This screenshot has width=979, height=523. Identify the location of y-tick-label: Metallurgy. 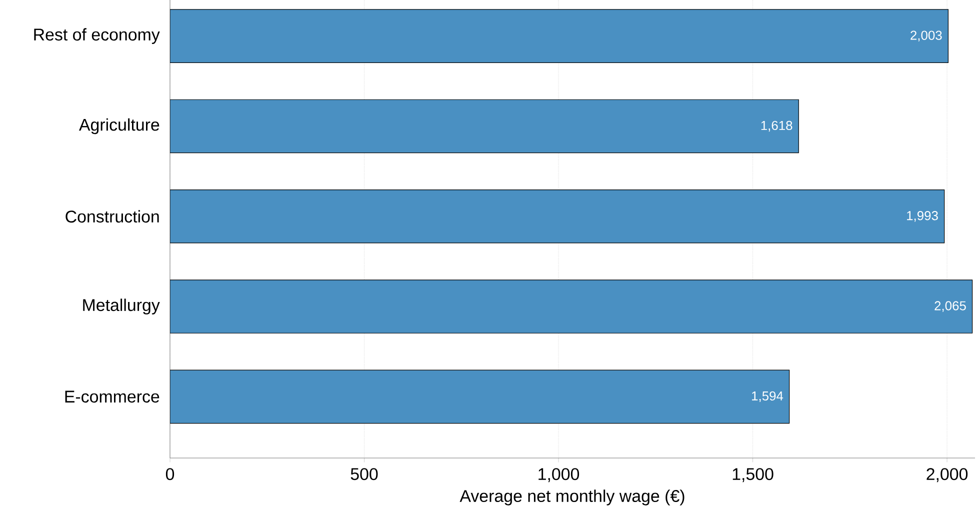
(121, 306).